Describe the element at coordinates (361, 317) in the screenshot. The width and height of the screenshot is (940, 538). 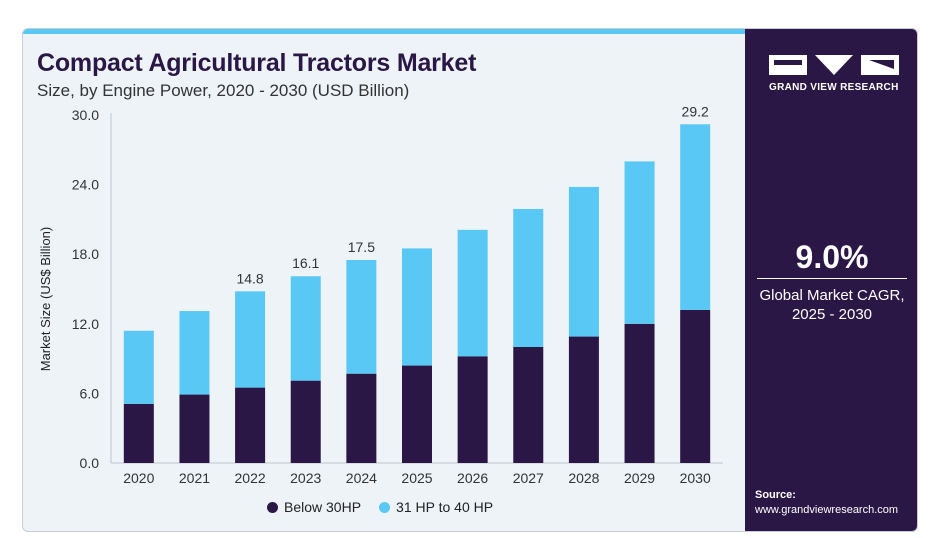
I see `bar-31-40hp-2024` at that location.